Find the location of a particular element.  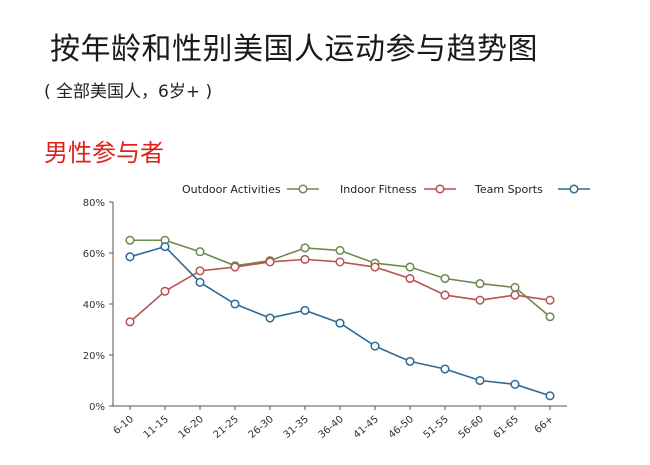

y-tick-label: 40% is located at coordinates (94, 305).